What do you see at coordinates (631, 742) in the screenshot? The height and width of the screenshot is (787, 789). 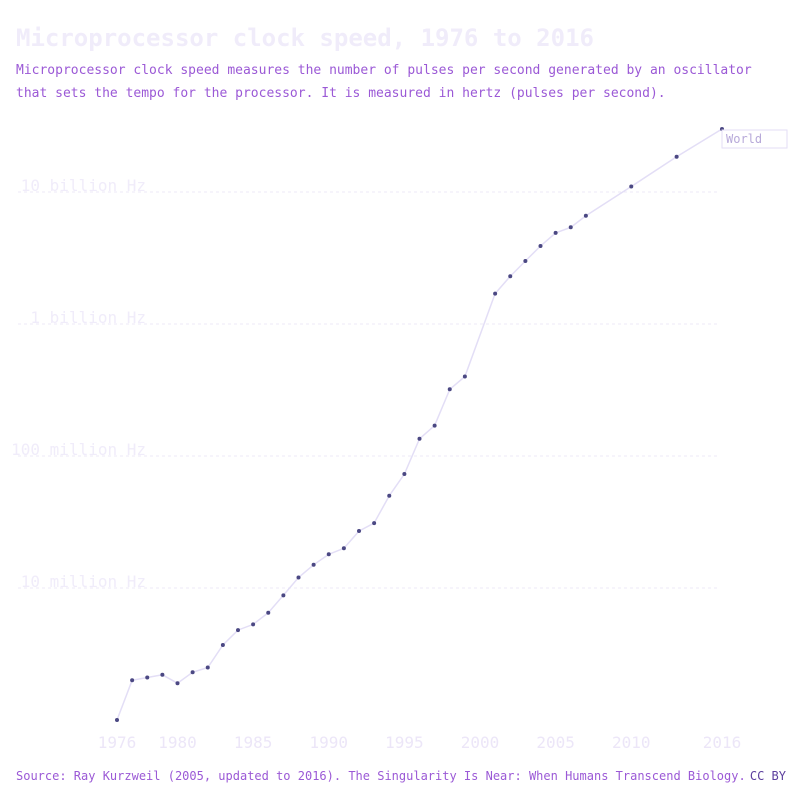 I see `x-tick-label: 2010` at bounding box center [631, 742].